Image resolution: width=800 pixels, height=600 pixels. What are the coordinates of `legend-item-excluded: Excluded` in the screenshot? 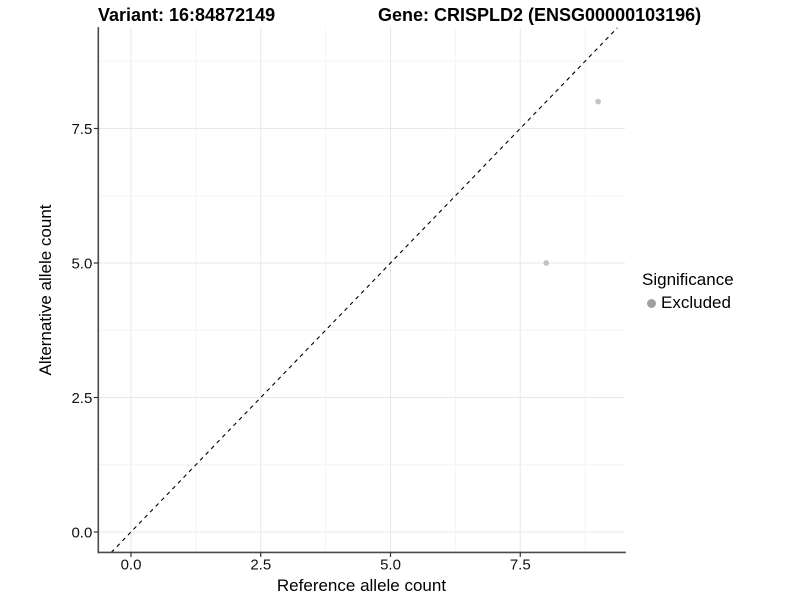 It's located at (688, 303).